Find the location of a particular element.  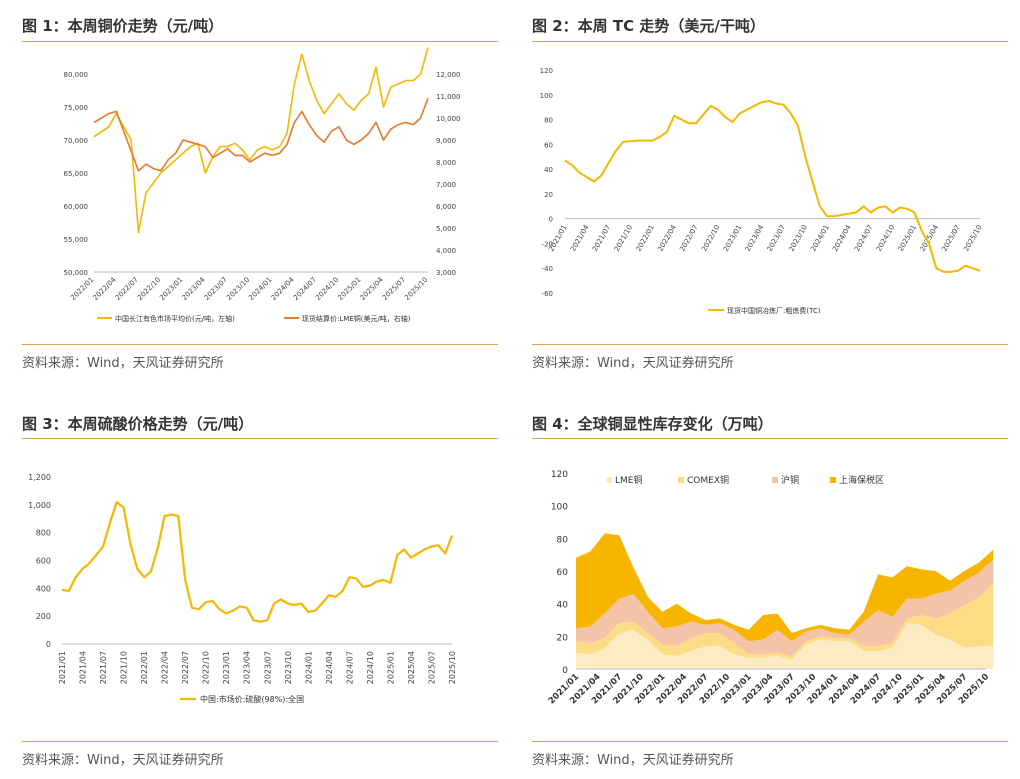

y-left-tick-label: 70,000 is located at coordinates (76, 141).